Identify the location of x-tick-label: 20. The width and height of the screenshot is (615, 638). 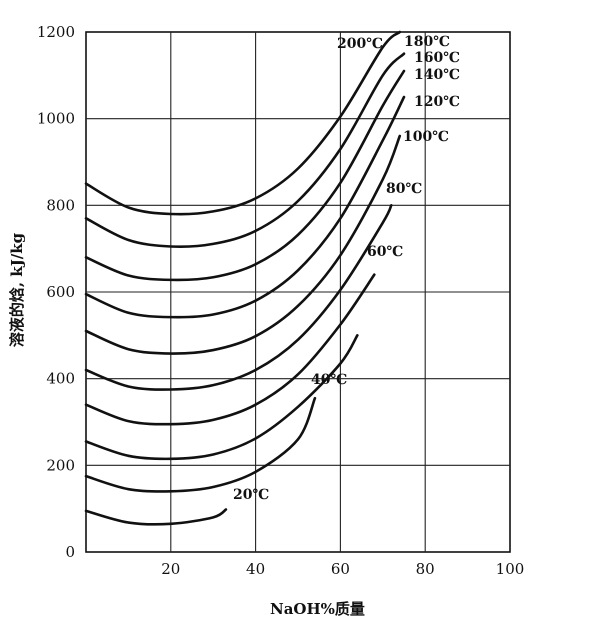
(170, 569).